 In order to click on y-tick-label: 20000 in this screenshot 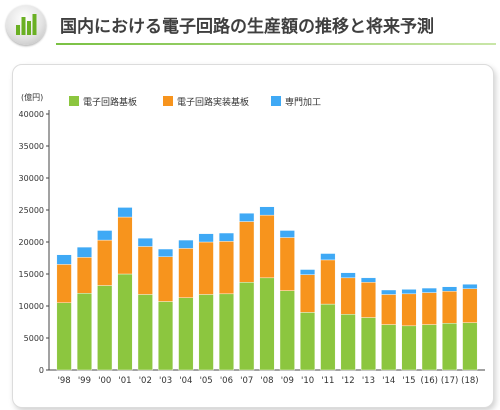, I will do `click(31, 242)`.